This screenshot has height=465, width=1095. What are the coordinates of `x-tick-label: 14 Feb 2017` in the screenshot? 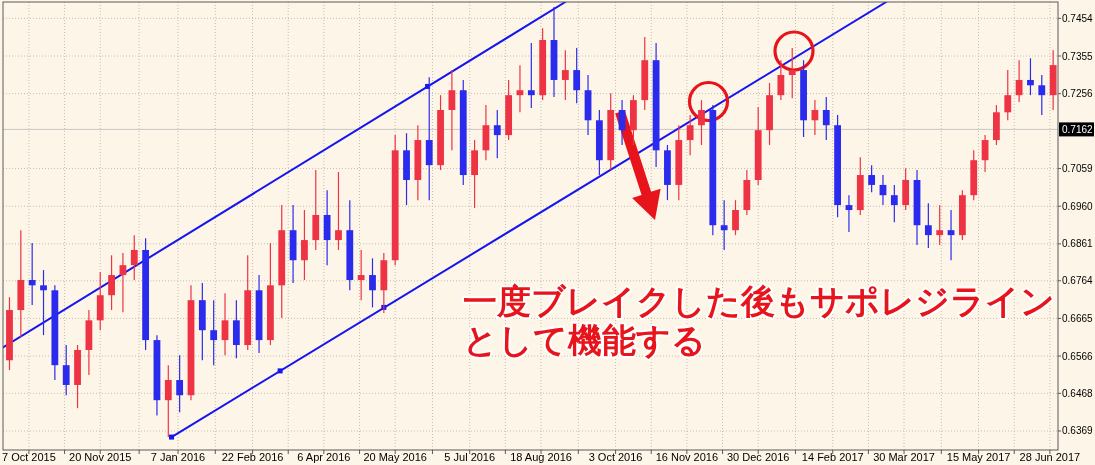 It's located at (832, 457).